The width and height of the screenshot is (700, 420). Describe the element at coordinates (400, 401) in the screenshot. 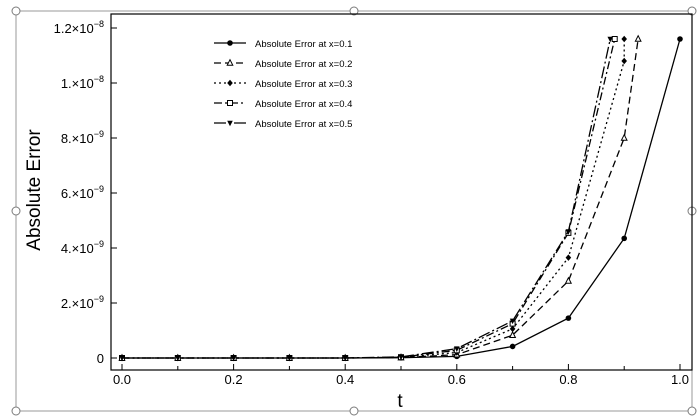

I see `x-axis-label: t` at that location.